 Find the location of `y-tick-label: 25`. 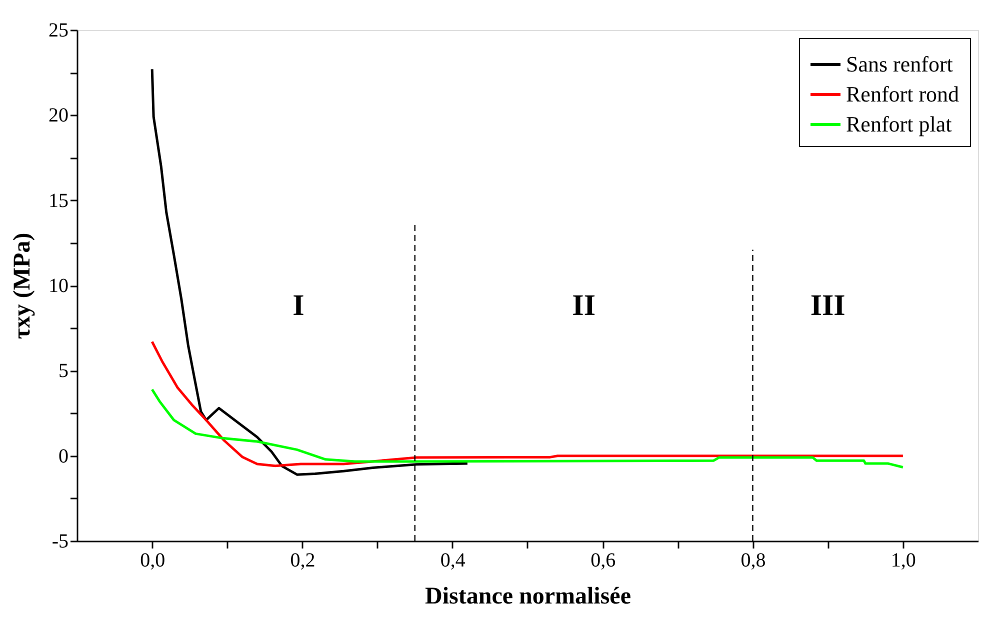

y-tick-label: 25 is located at coordinates (58, 31).